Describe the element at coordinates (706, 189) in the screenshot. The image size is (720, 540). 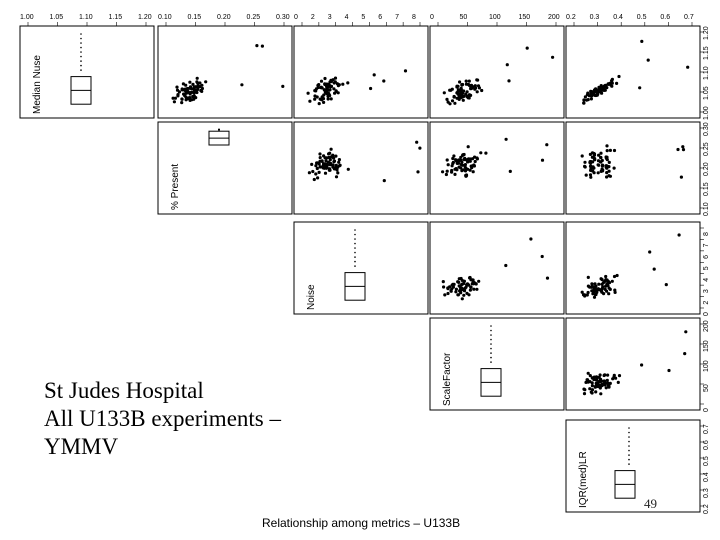
I see `right-tick-label: 0.15` at that location.